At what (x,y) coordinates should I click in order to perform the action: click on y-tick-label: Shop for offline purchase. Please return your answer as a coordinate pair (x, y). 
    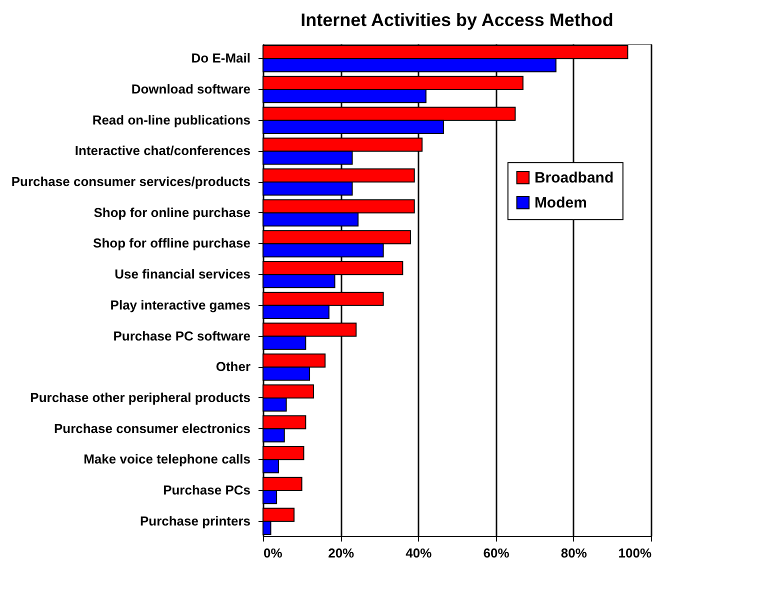
    Looking at the image, I should click on (171, 243).